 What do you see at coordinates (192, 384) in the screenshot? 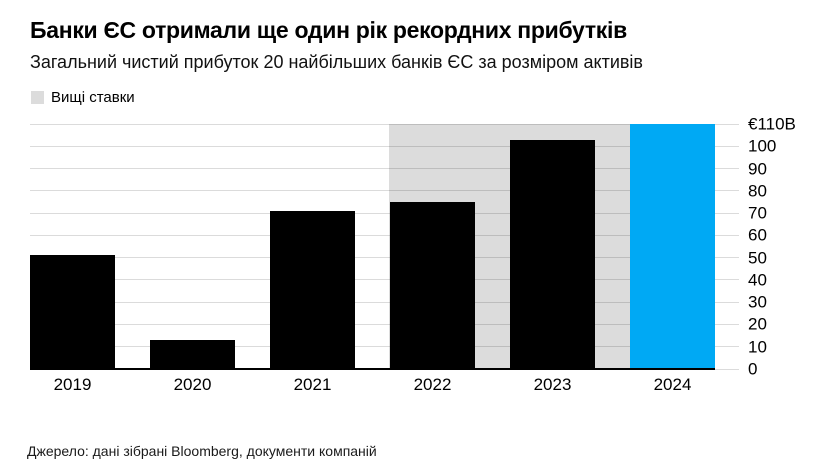
I see `x-axis-label-2020: 2020` at bounding box center [192, 384].